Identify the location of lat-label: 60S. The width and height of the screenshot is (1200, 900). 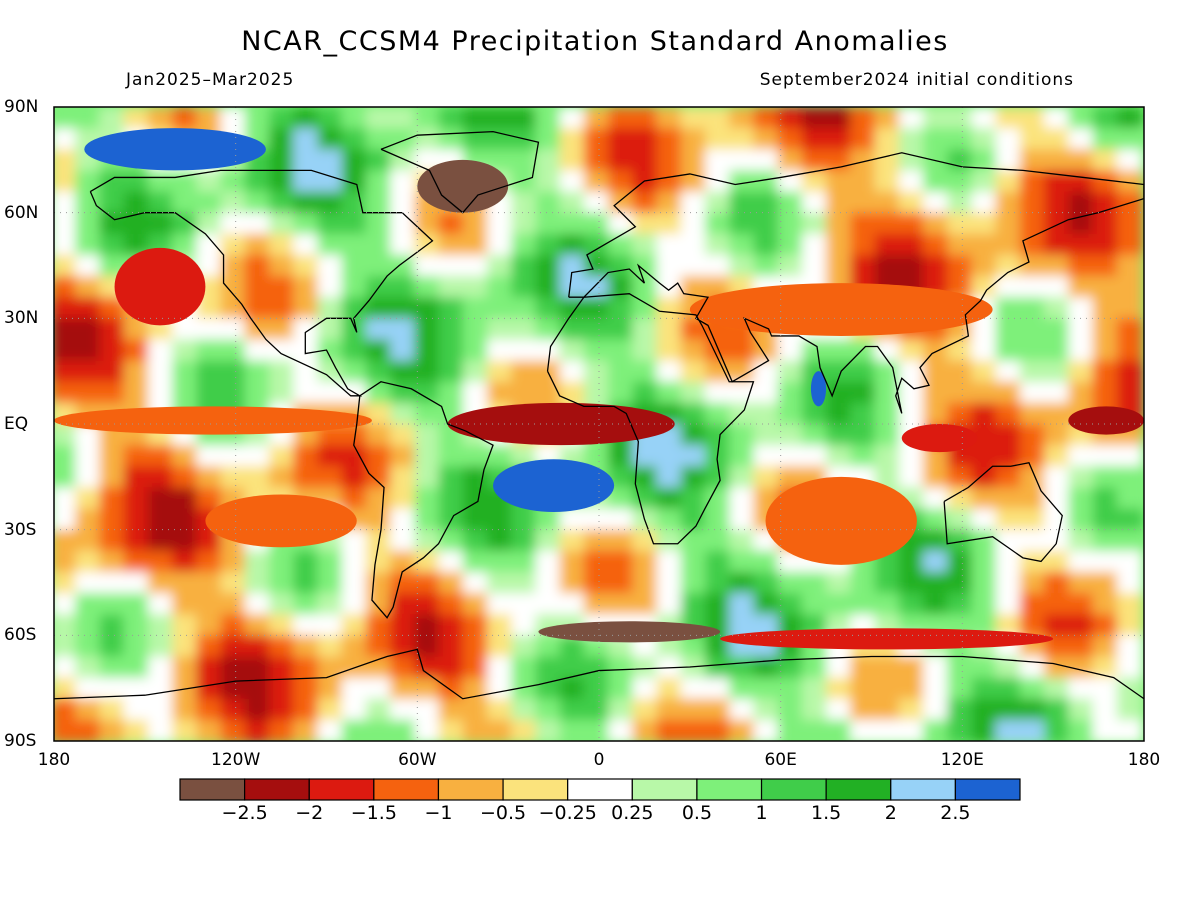
(20, 635).